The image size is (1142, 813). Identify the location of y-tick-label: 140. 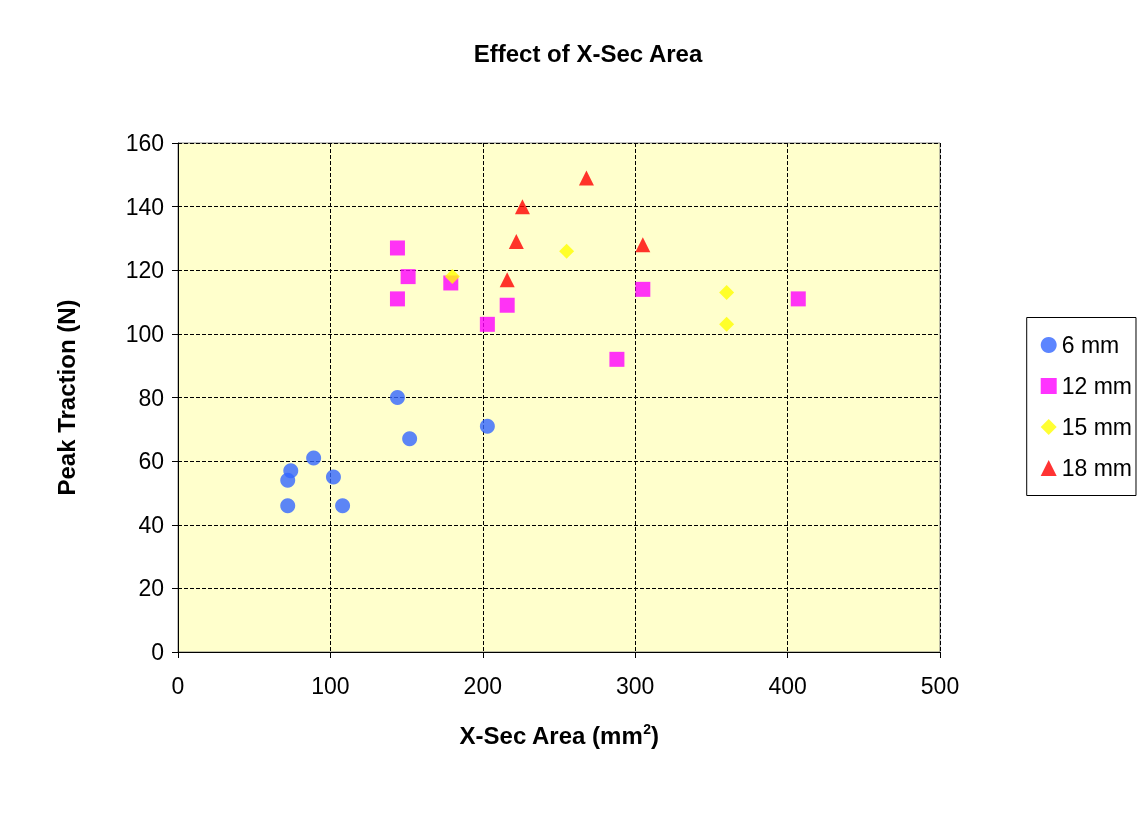
(144, 206).